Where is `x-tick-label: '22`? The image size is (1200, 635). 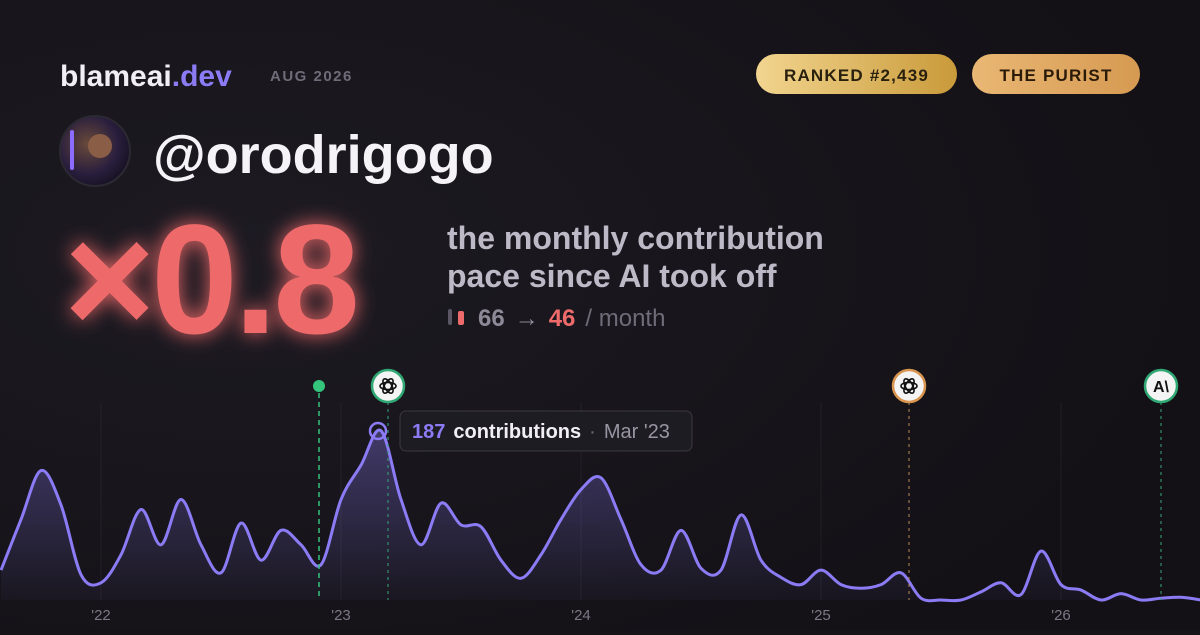 x-tick-label: '22 is located at coordinates (101, 615).